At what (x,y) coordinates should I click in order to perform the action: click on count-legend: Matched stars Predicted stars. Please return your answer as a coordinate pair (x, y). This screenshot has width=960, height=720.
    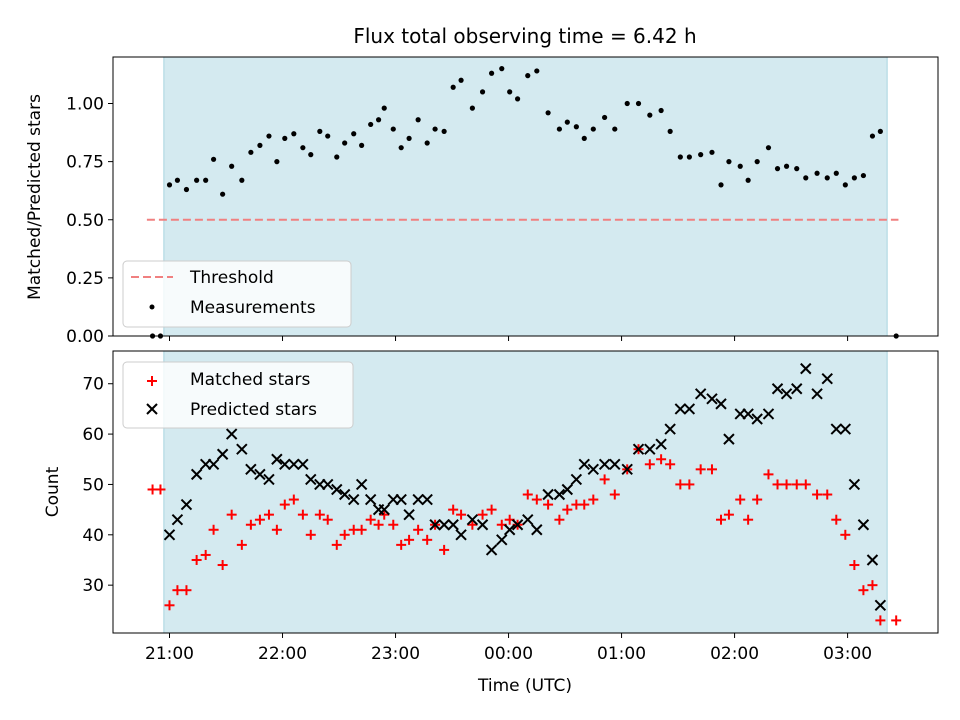
    Looking at the image, I should click on (238, 395).